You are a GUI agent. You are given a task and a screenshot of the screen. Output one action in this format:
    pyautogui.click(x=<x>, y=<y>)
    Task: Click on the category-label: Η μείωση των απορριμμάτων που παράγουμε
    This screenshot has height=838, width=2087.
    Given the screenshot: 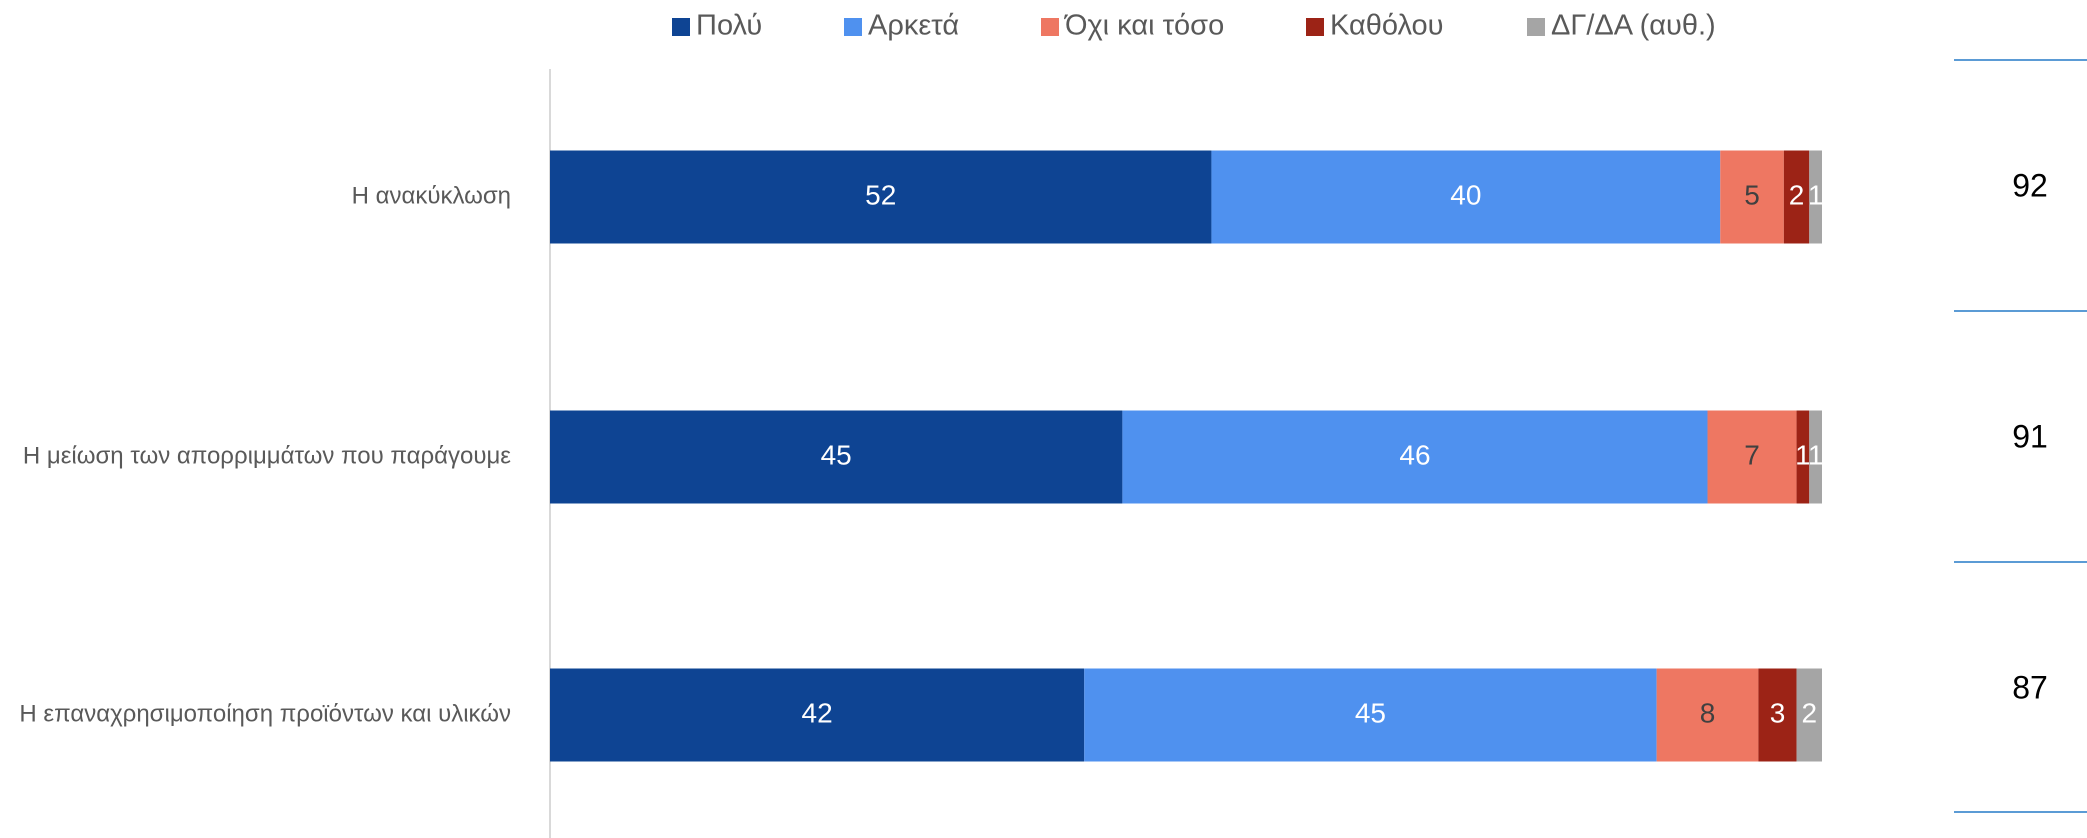 What is the action you would take?
    pyautogui.click(x=267, y=455)
    